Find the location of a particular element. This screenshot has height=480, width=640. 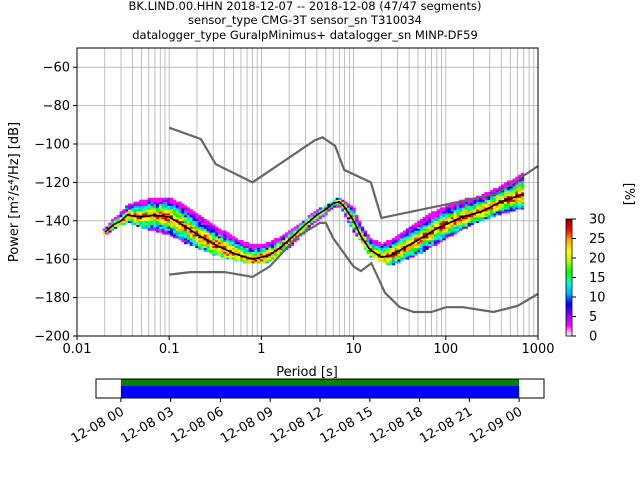

x-tick-label: 0.01 is located at coordinates (77, 349).